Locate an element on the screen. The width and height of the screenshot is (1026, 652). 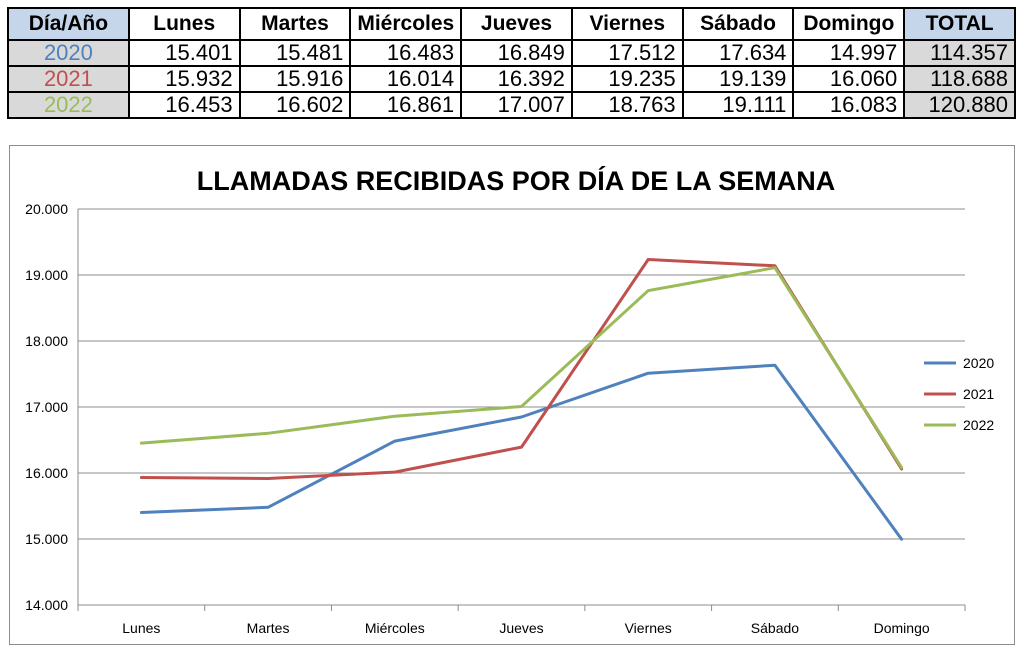
y-tick-label: 17.000 is located at coordinates (46, 407).